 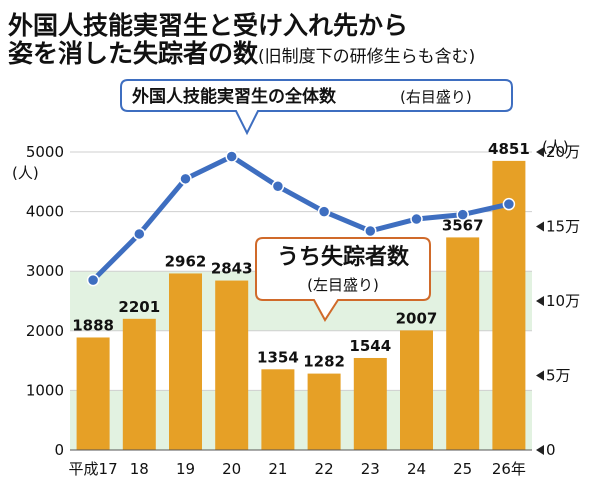 What do you see at coordinates (563, 301) in the screenshot?
I see `right-tick-label: 10万` at bounding box center [563, 301].